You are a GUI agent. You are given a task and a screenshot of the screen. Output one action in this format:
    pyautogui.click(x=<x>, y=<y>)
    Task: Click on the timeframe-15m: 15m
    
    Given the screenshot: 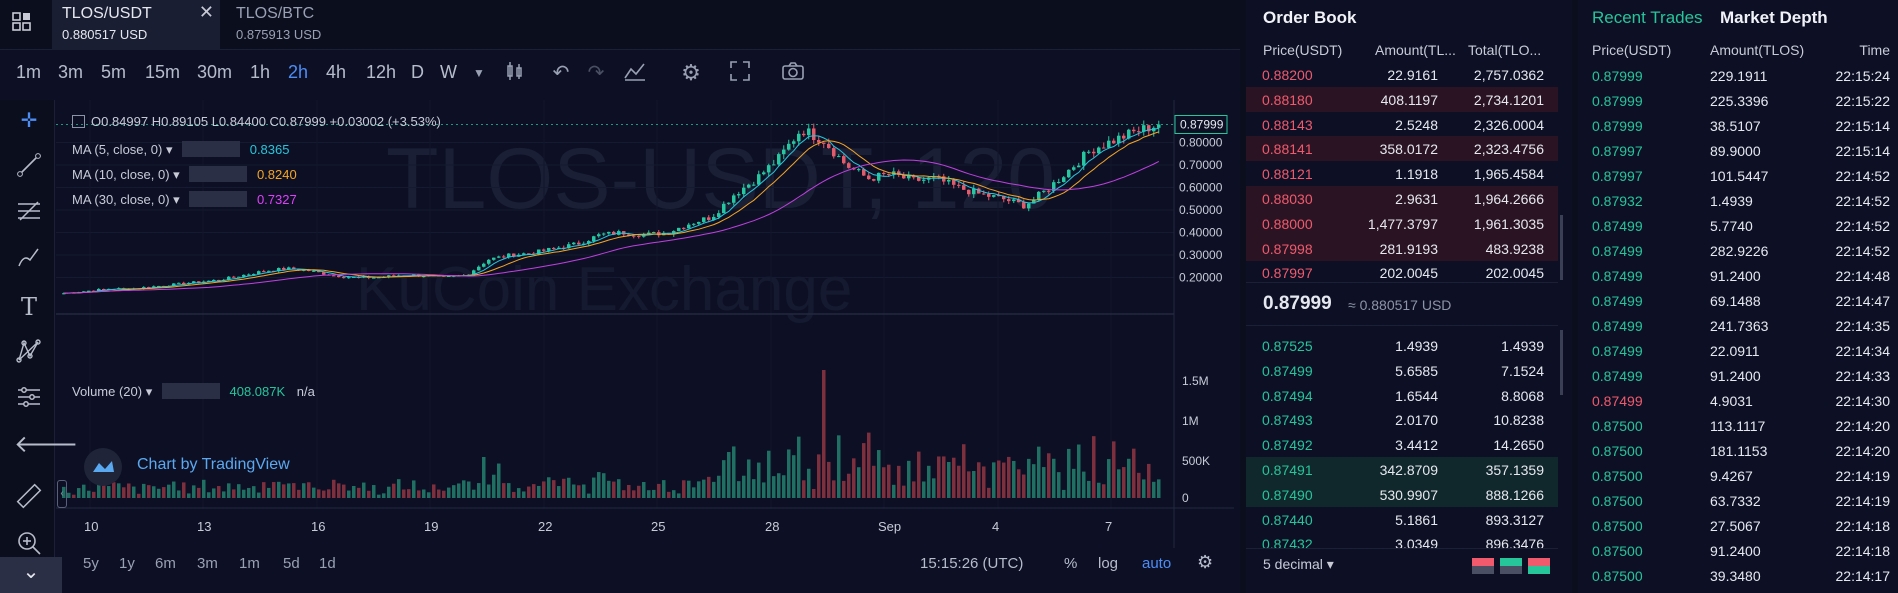 What is the action you would take?
    pyautogui.click(x=163, y=72)
    